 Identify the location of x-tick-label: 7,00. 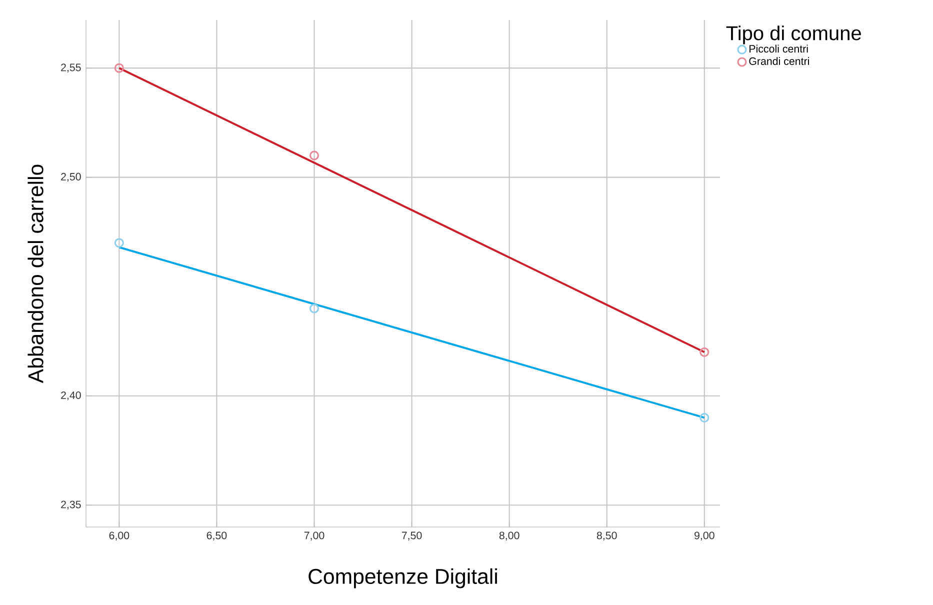
(314, 536).